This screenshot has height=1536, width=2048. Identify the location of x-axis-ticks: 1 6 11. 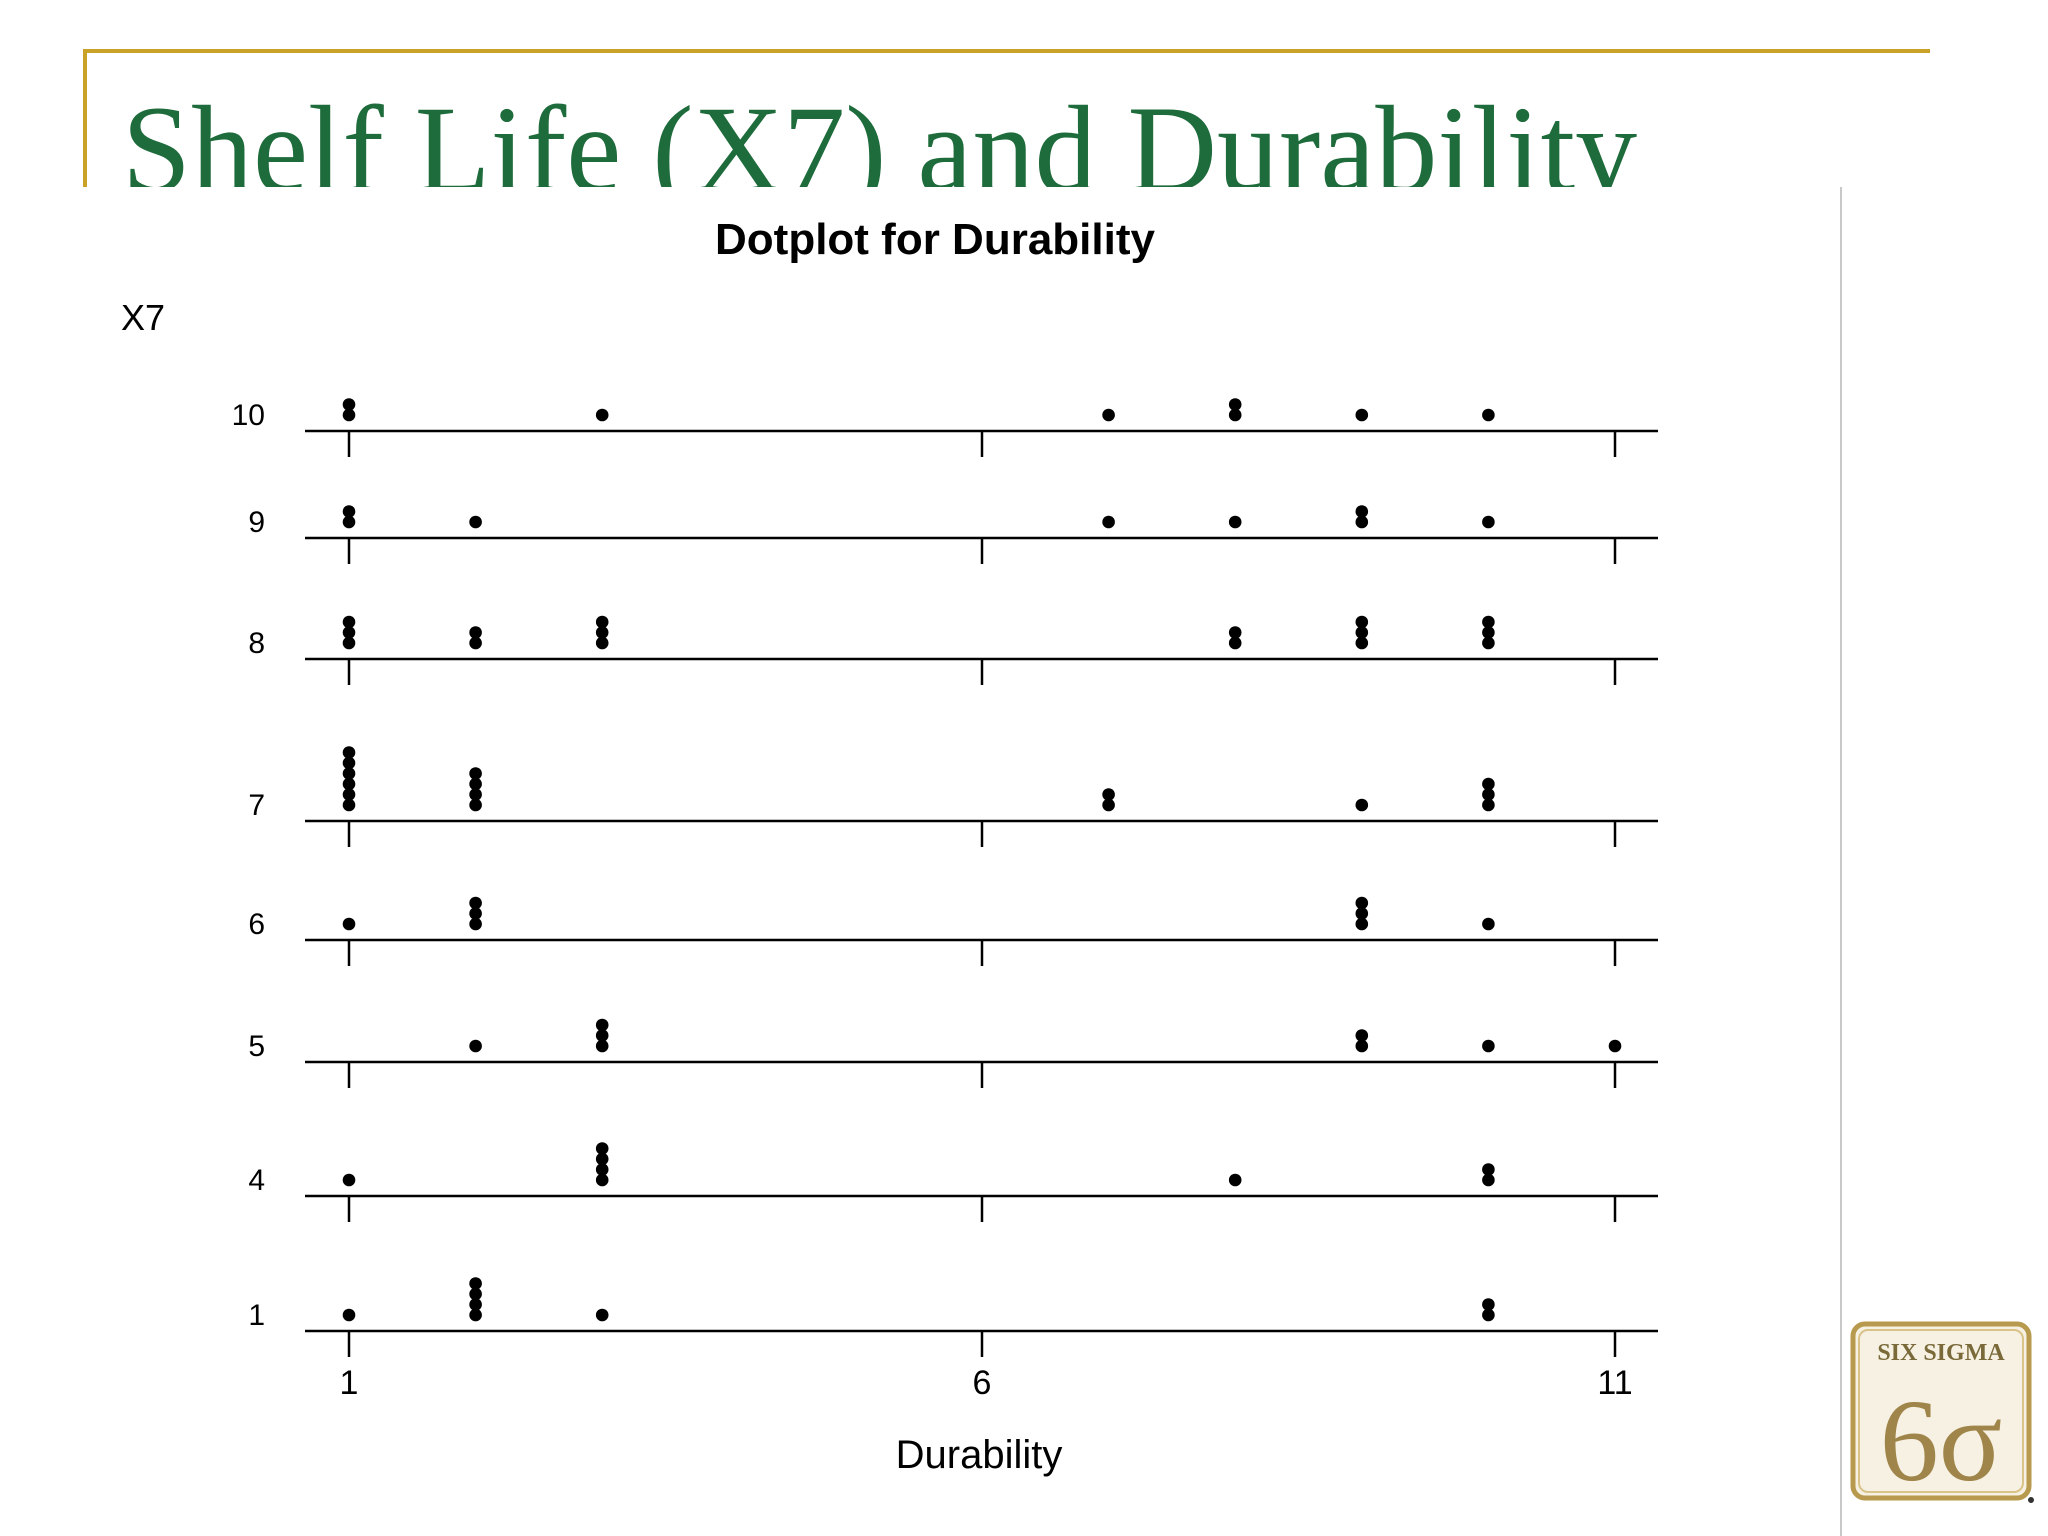
(986, 1383).